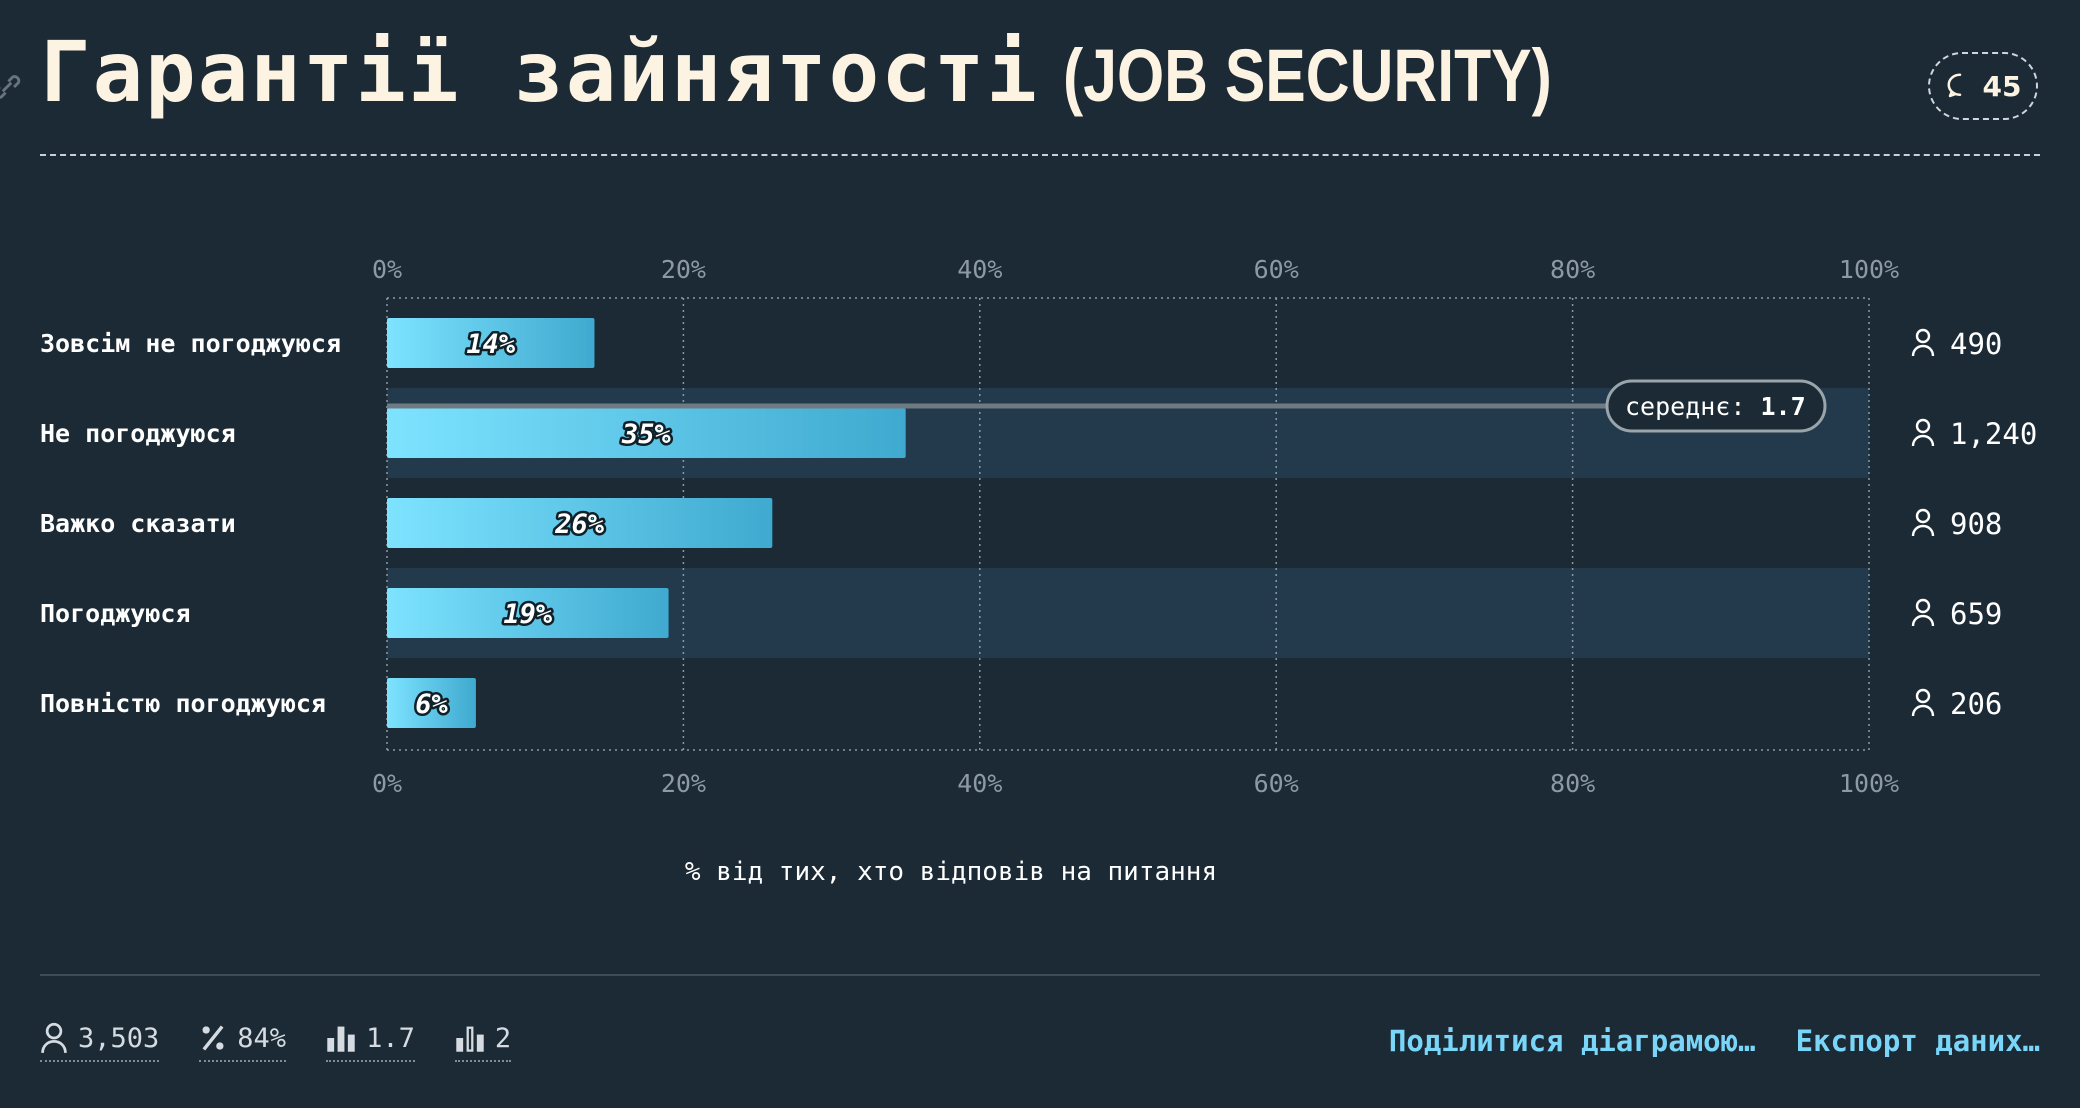  I want to click on response-count: 206, so click(1976, 704).